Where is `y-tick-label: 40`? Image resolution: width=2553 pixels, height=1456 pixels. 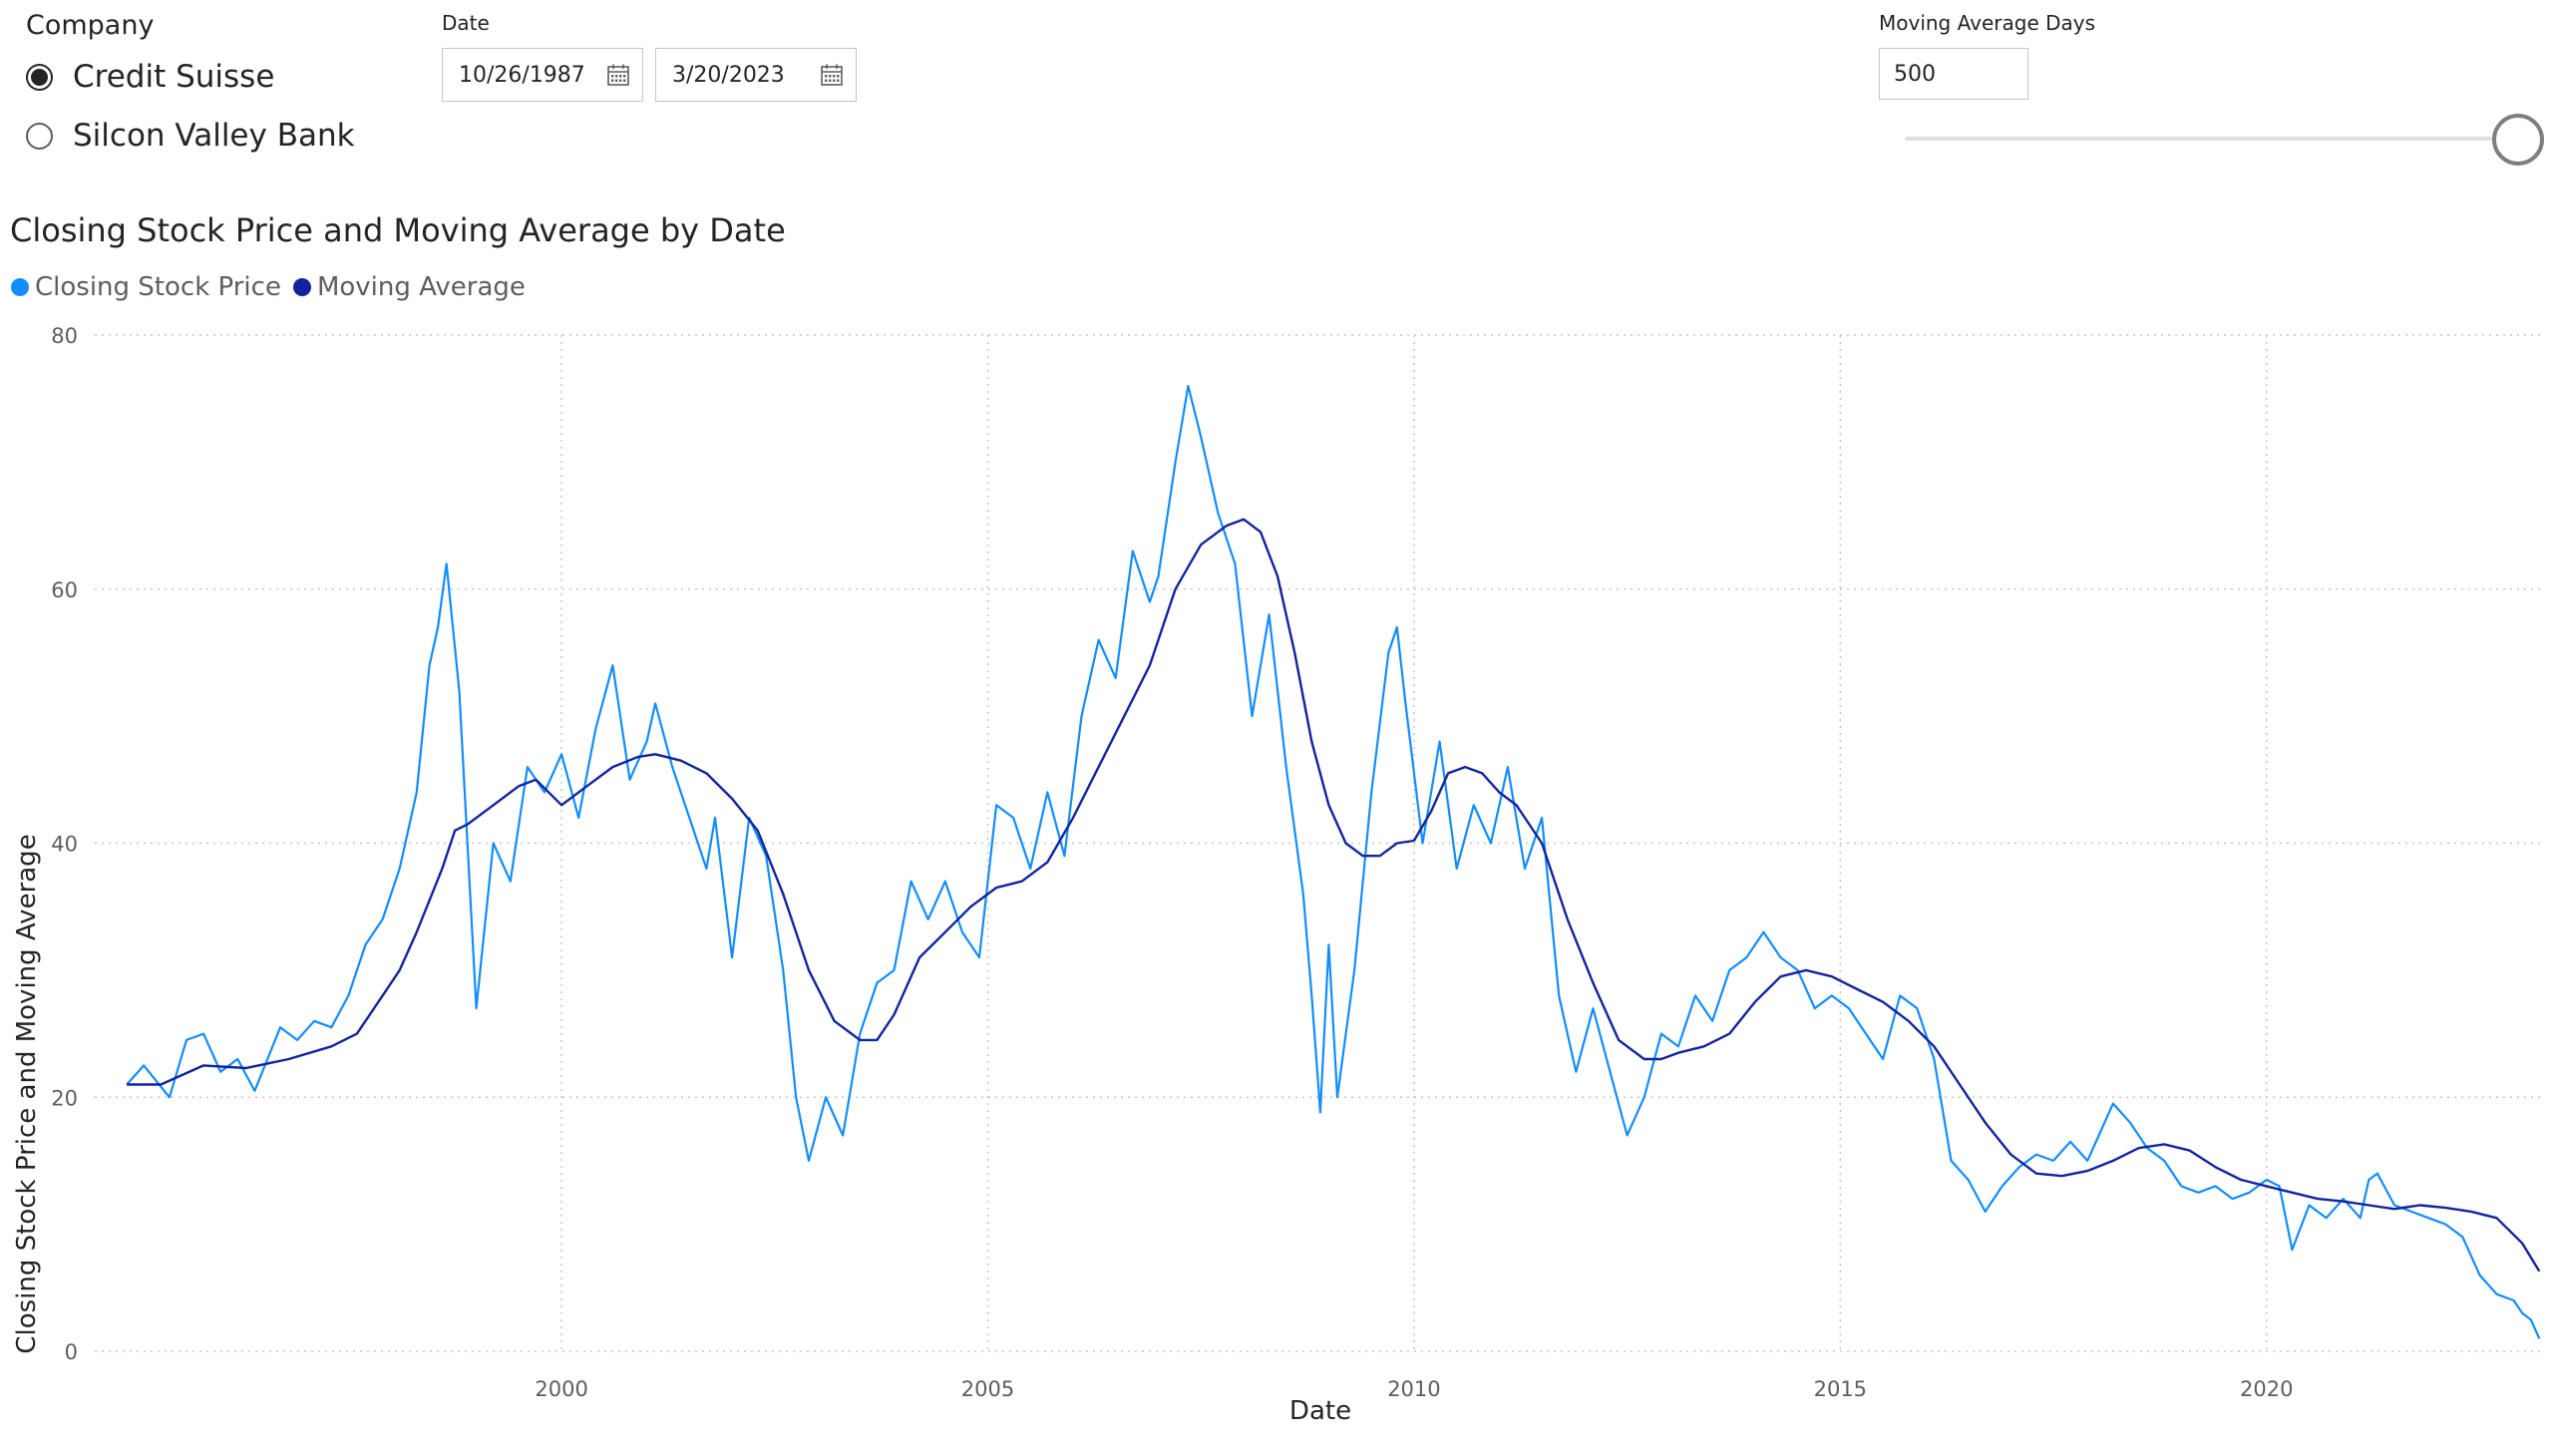
y-tick-label: 40 is located at coordinates (65, 845).